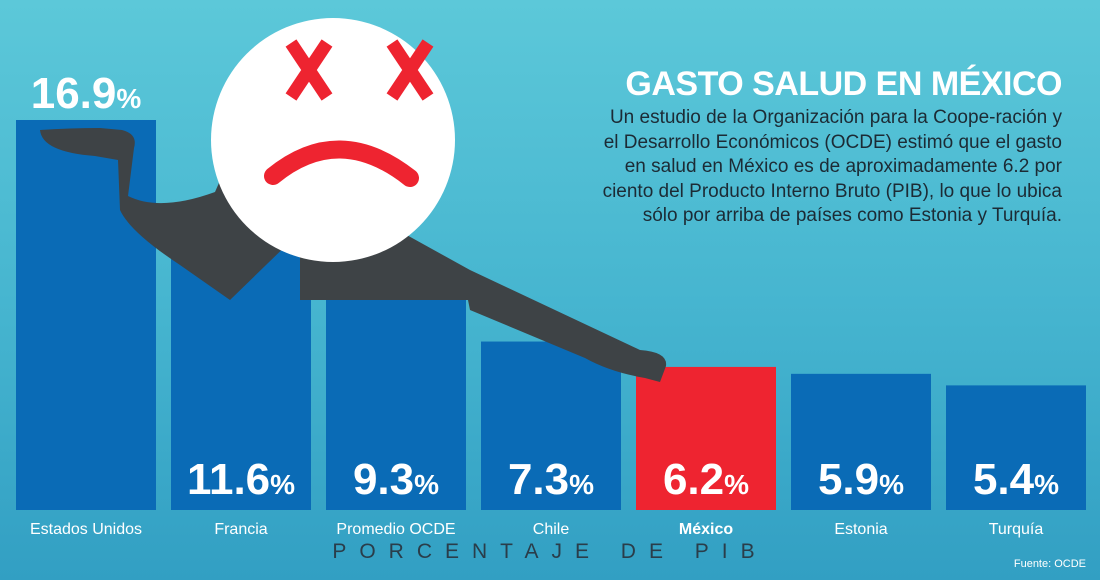  Describe the element at coordinates (551, 479) in the screenshot. I see `value-label: 7.3%` at that location.